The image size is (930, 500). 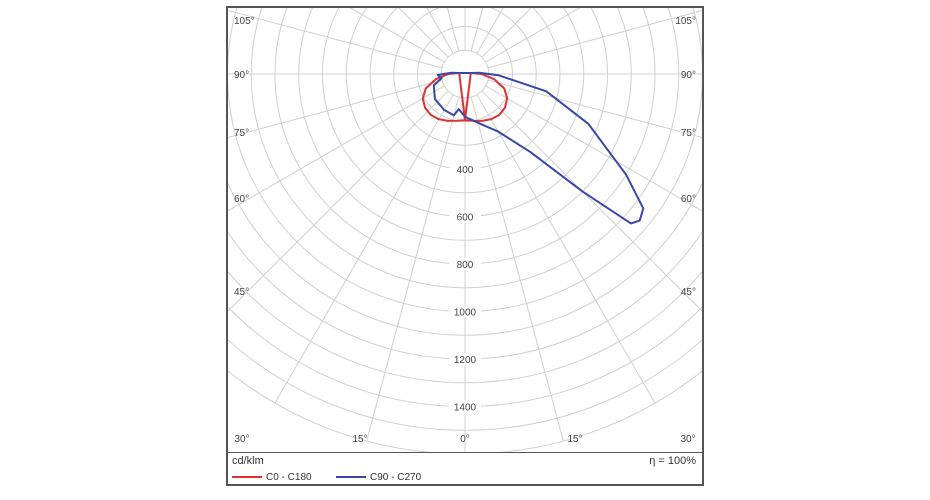 What do you see at coordinates (685, 21) in the screenshot?
I see `angle-label-right: 105°` at bounding box center [685, 21].